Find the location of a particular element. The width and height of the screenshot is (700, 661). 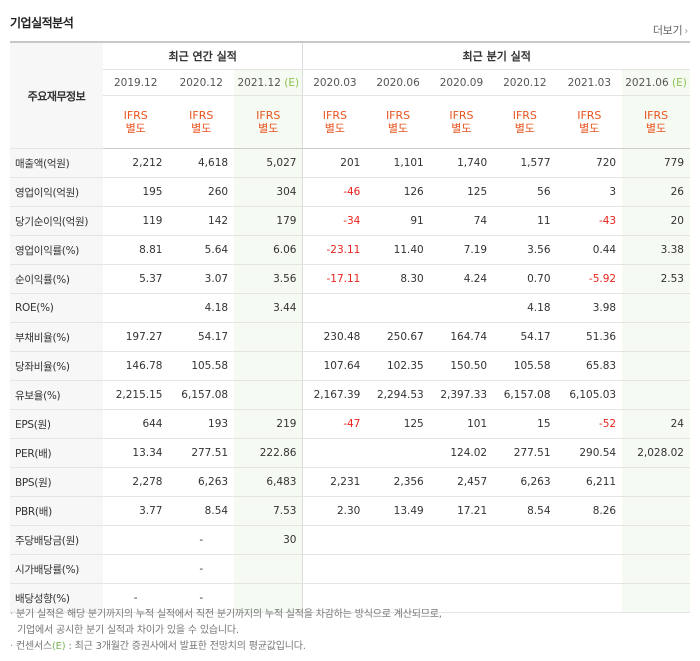

table-cell: 6,263 is located at coordinates (525, 482).